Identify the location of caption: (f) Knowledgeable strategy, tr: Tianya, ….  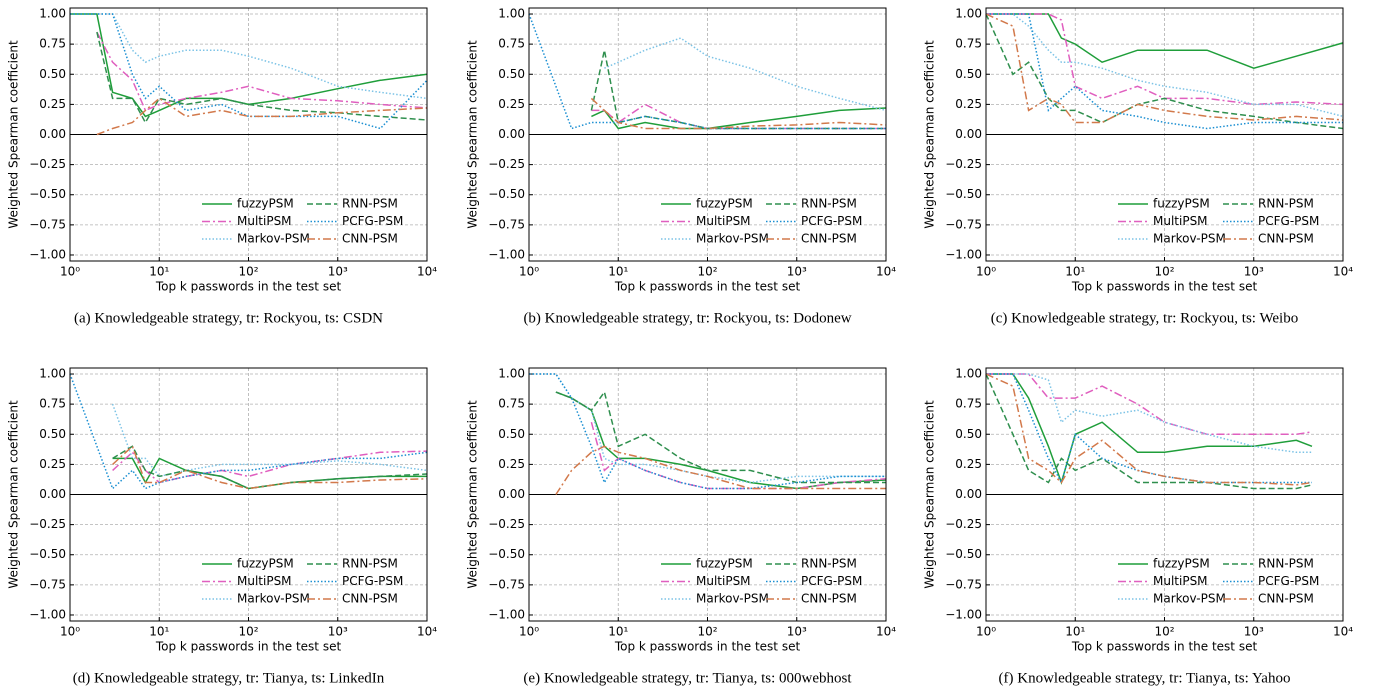
(1145, 678).